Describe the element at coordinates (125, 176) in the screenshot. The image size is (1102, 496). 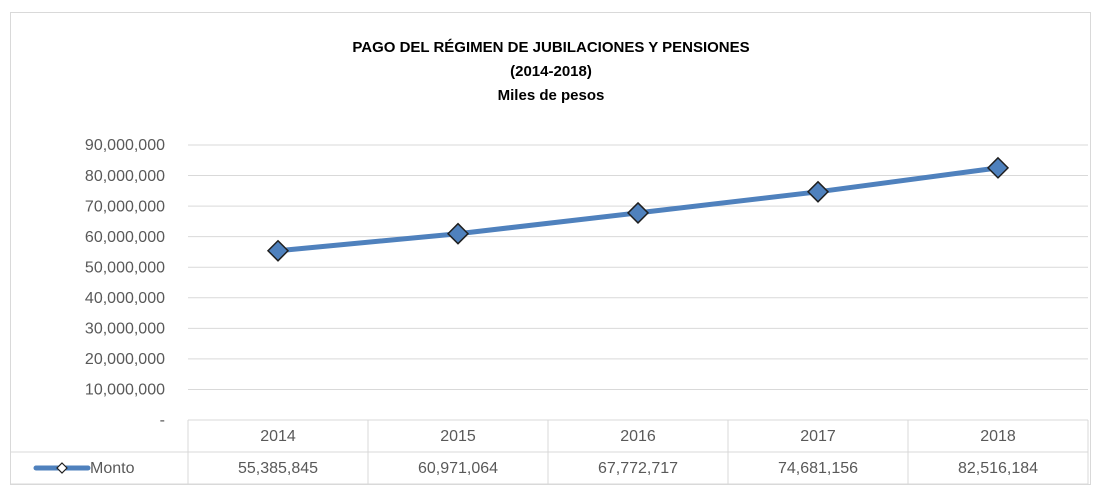
I see `y-tick-label: 80,000,000` at that location.